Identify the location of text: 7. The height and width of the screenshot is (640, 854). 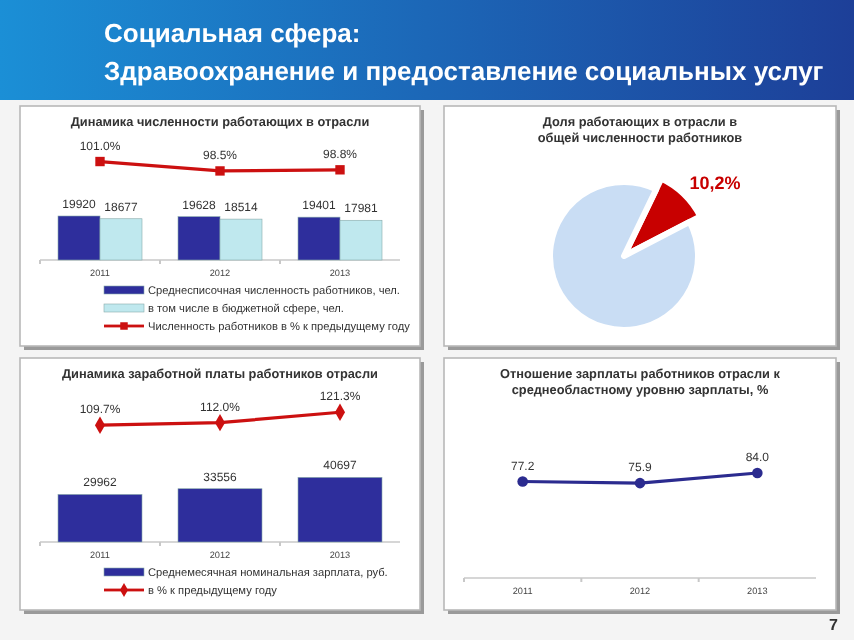
(834, 625).